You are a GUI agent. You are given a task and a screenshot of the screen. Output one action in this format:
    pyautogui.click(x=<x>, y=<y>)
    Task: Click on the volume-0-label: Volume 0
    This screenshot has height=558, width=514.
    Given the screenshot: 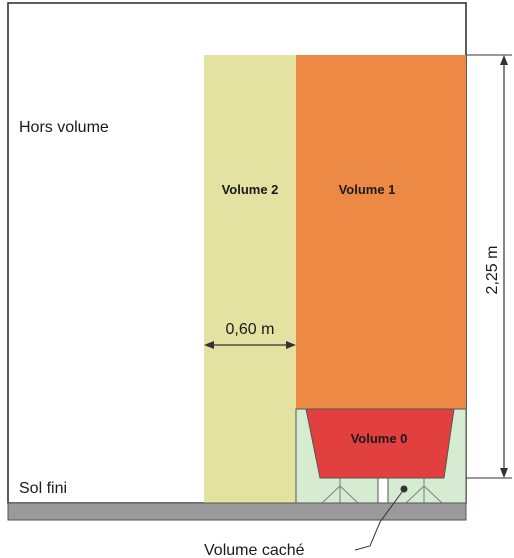 What is the action you would take?
    pyautogui.click(x=379, y=438)
    